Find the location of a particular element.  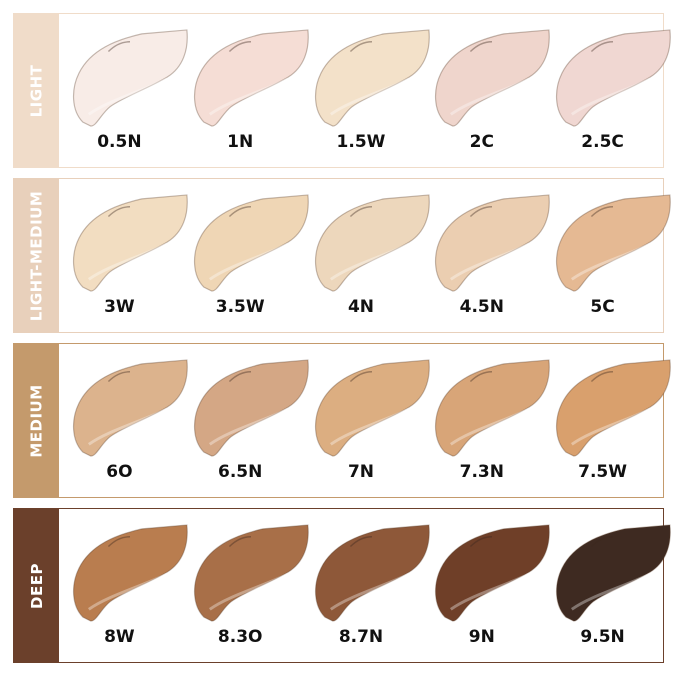

shade-swatch: 7.3N is located at coordinates (486, 420).